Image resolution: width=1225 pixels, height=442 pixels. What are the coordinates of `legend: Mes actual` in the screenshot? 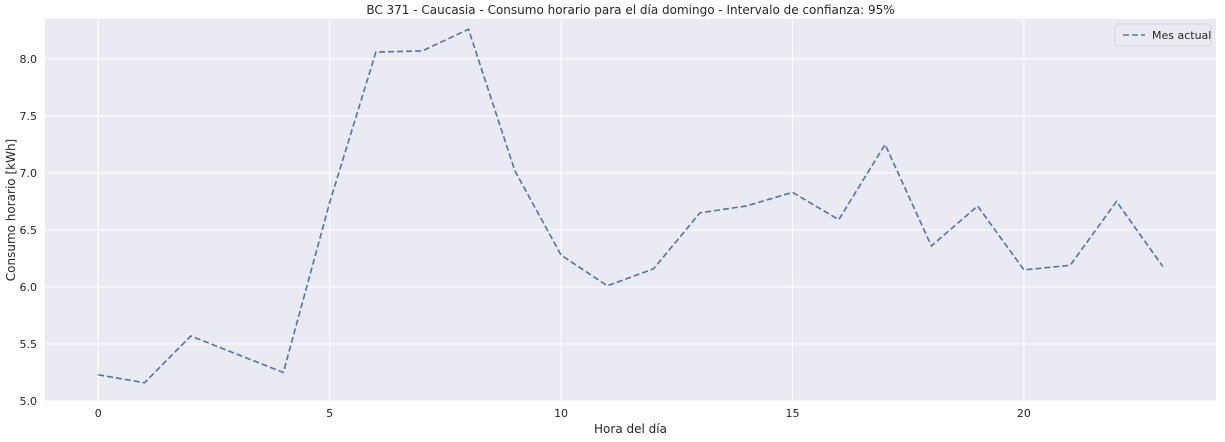 It's located at (1163, 35).